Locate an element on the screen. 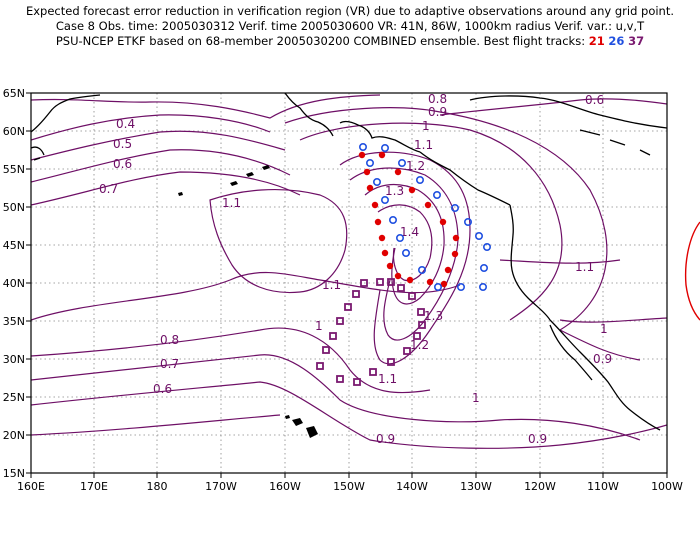 This screenshot has width=700, height=540. contour-line-c is located at coordinates (158, 145).